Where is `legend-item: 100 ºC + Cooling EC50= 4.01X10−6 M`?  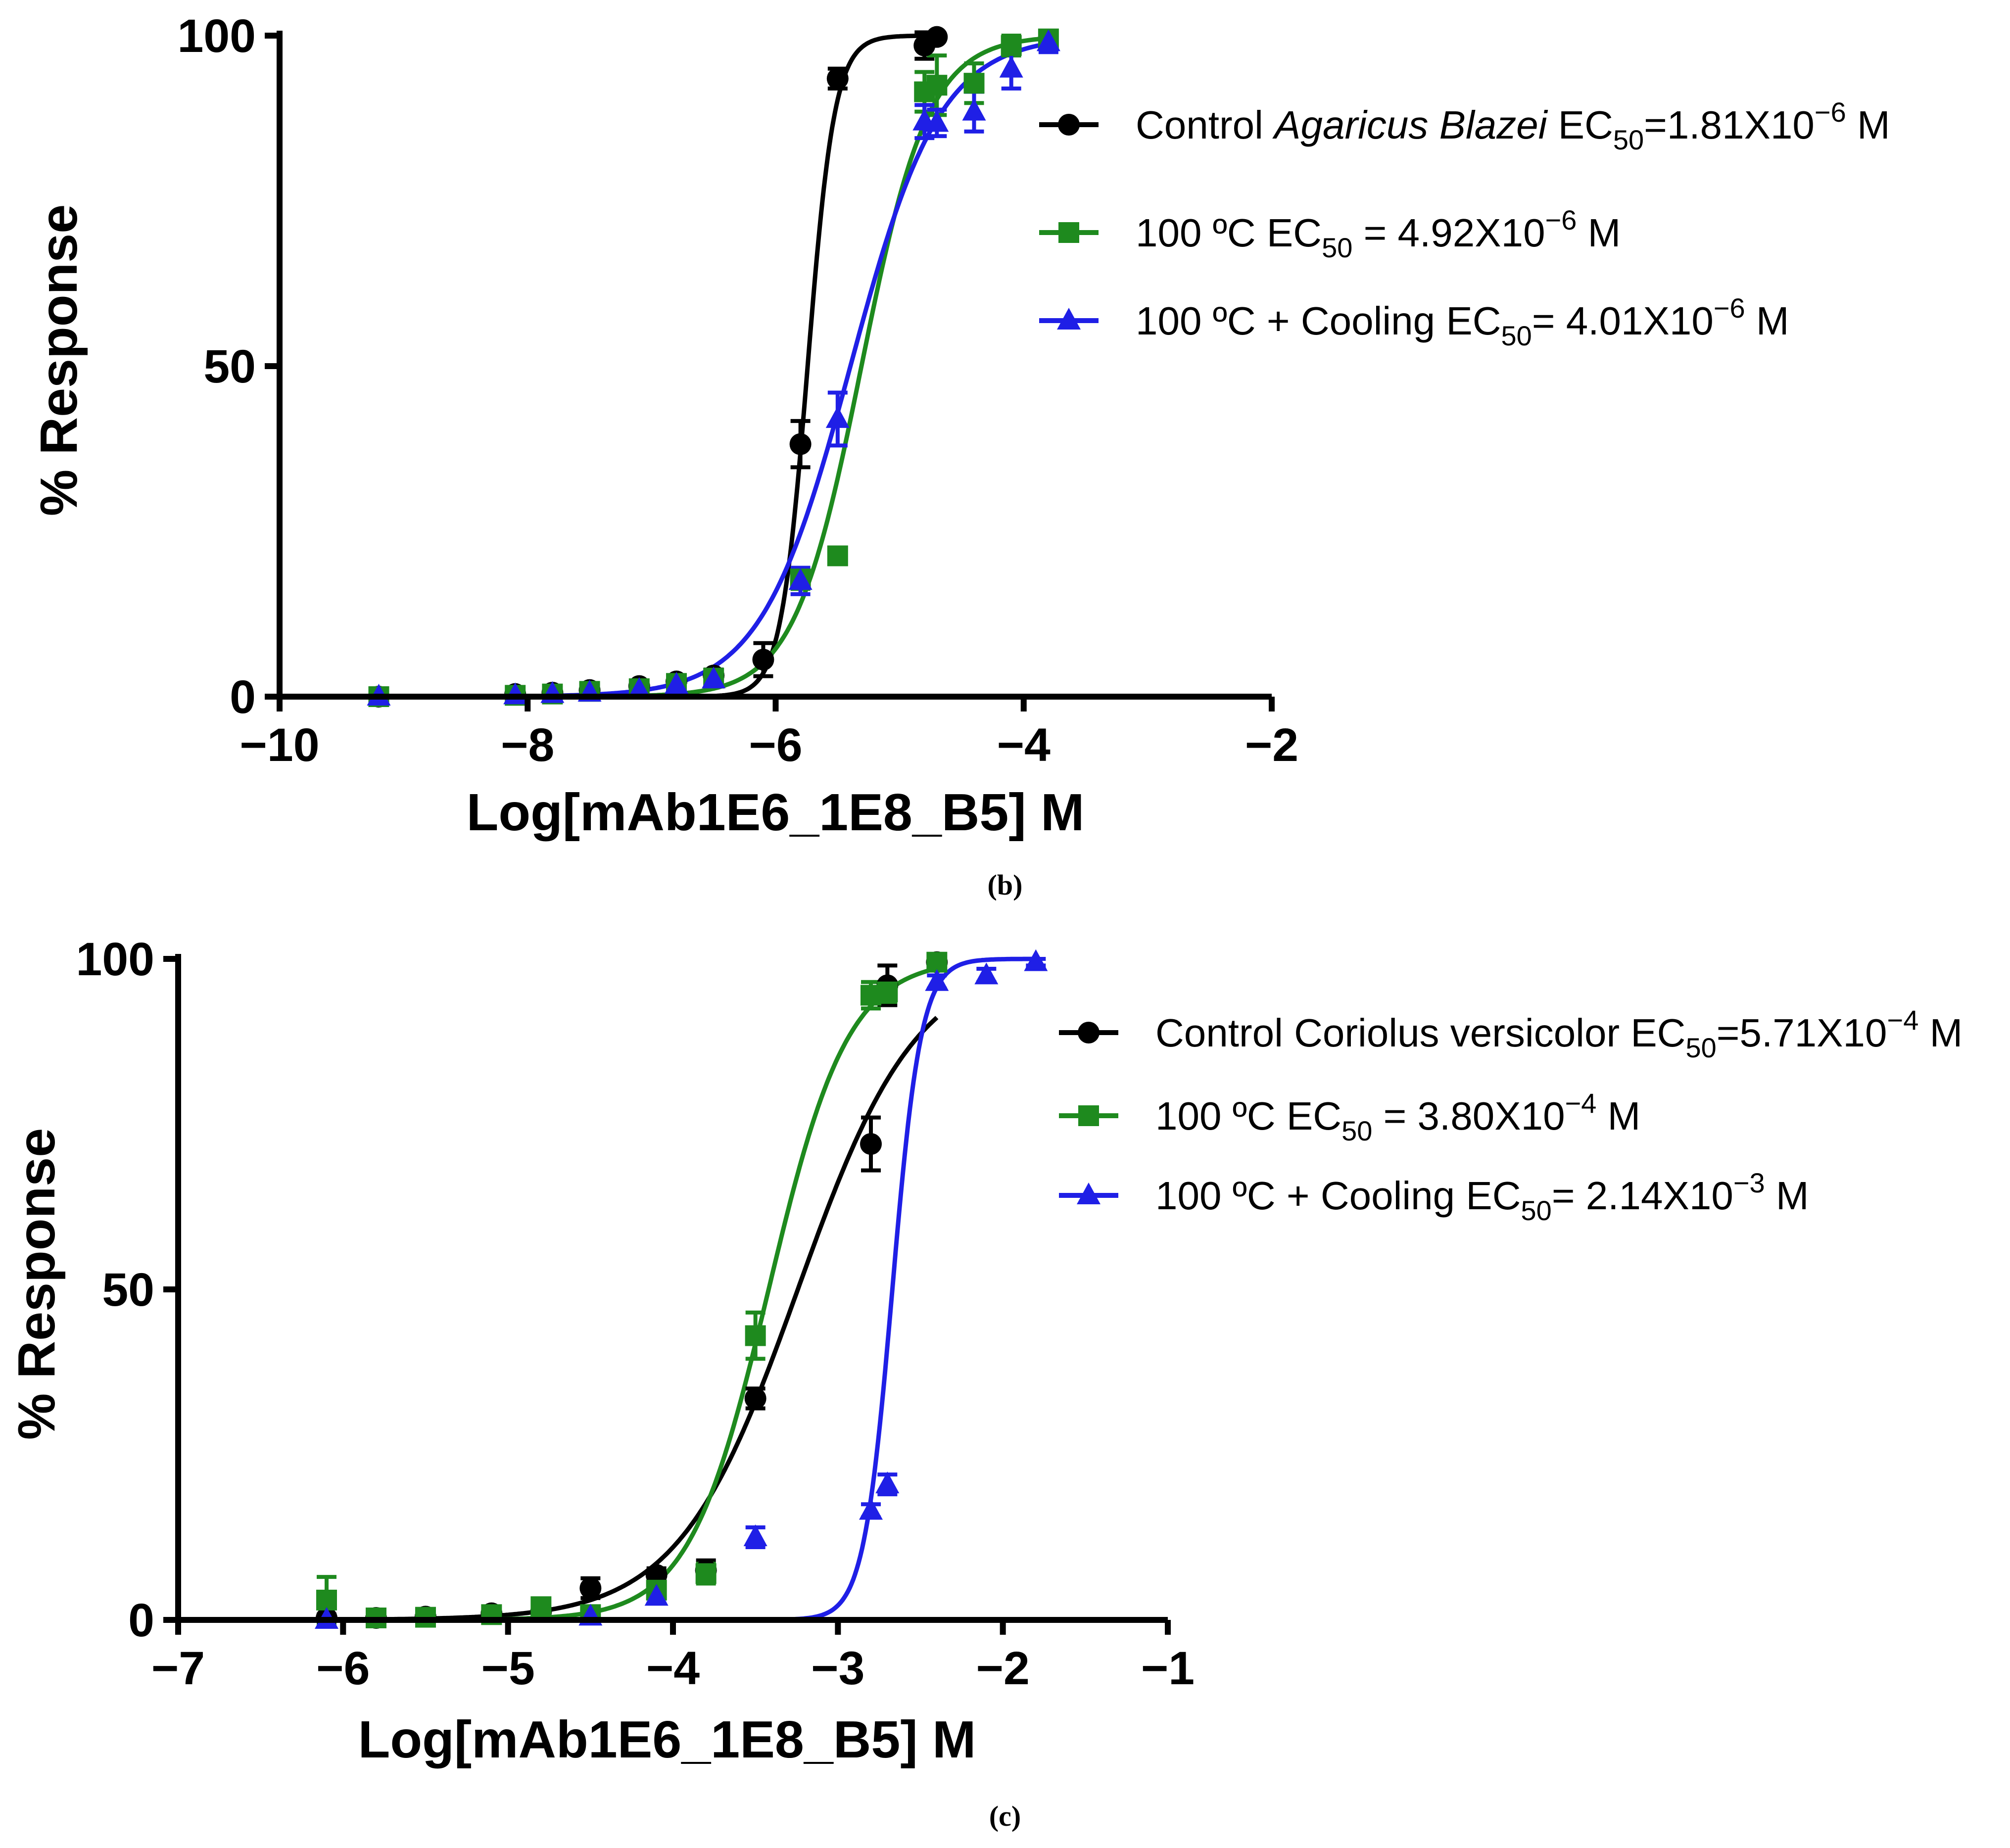
legend-item: 100 ºC + Cooling EC50= 4.01X10−6 M is located at coordinates (1414, 321).